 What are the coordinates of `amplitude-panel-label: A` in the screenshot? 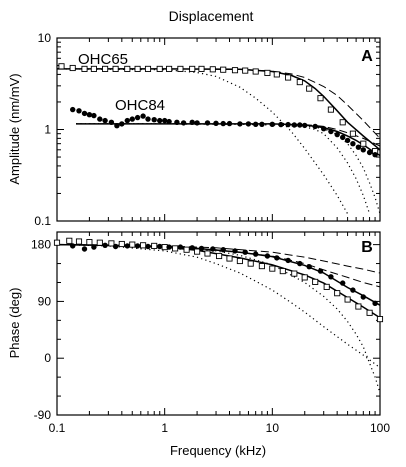 It's located at (367, 56).